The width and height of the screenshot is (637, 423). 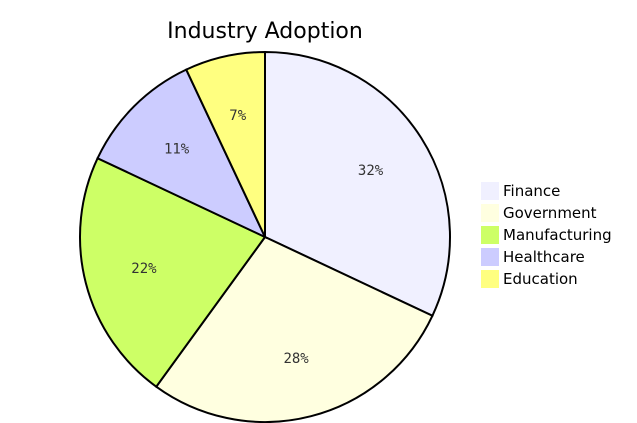 What do you see at coordinates (490, 213) in the screenshot?
I see `legend-swatch-government` at bounding box center [490, 213].